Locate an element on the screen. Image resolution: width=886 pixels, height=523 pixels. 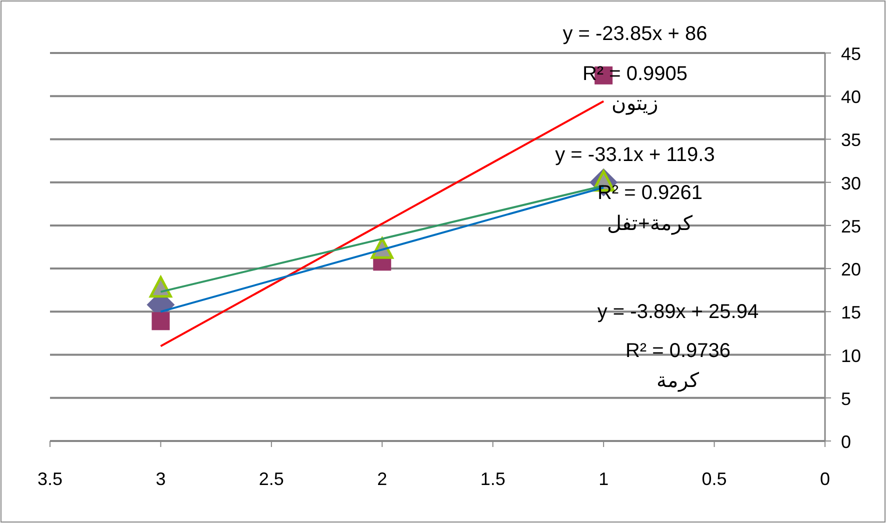
y-tick-label: 25 is located at coordinates (851, 226).